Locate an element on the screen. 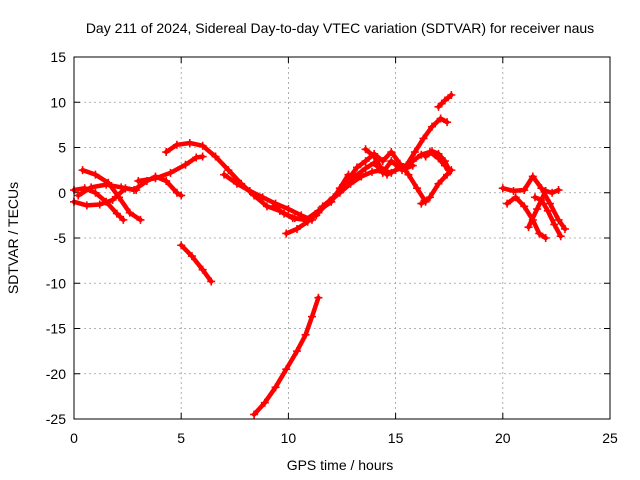  series-arc4 is located at coordinates (130, 186).